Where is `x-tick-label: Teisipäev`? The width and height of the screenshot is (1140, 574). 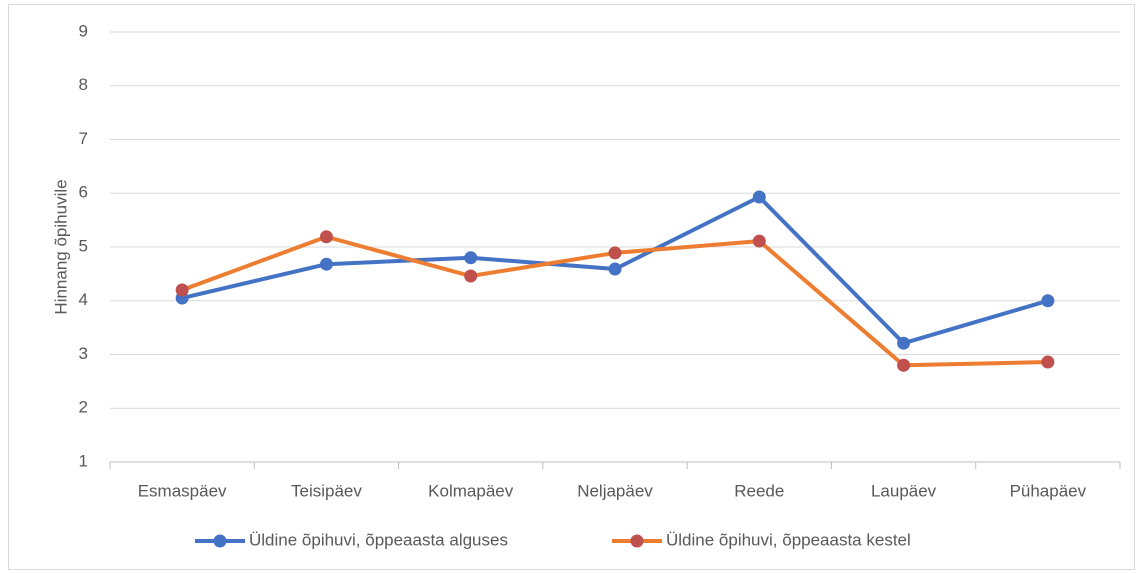
x-tick-label: Teisipäev is located at coordinates (326, 490).